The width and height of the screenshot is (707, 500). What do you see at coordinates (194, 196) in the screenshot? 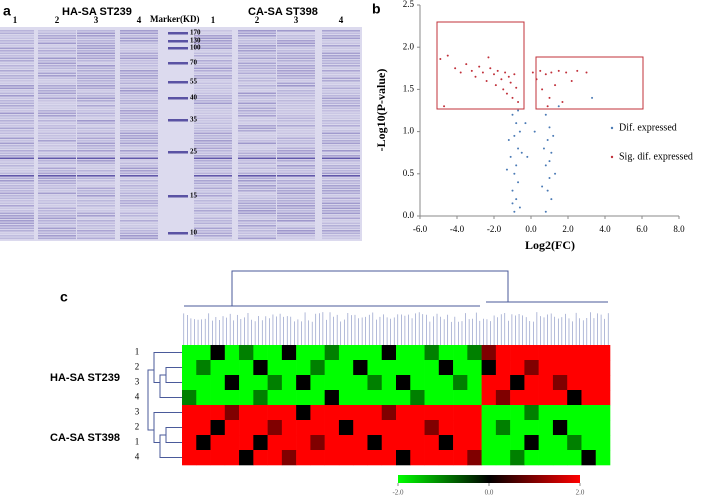
I see `marker-label: 15` at bounding box center [194, 196].